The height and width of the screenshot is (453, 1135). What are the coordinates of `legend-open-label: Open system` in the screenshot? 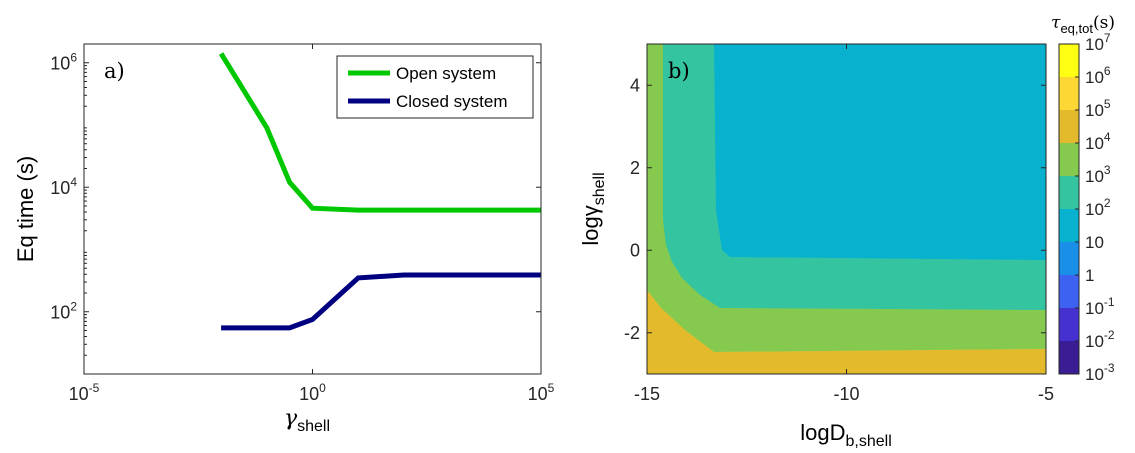 It's located at (446, 73).